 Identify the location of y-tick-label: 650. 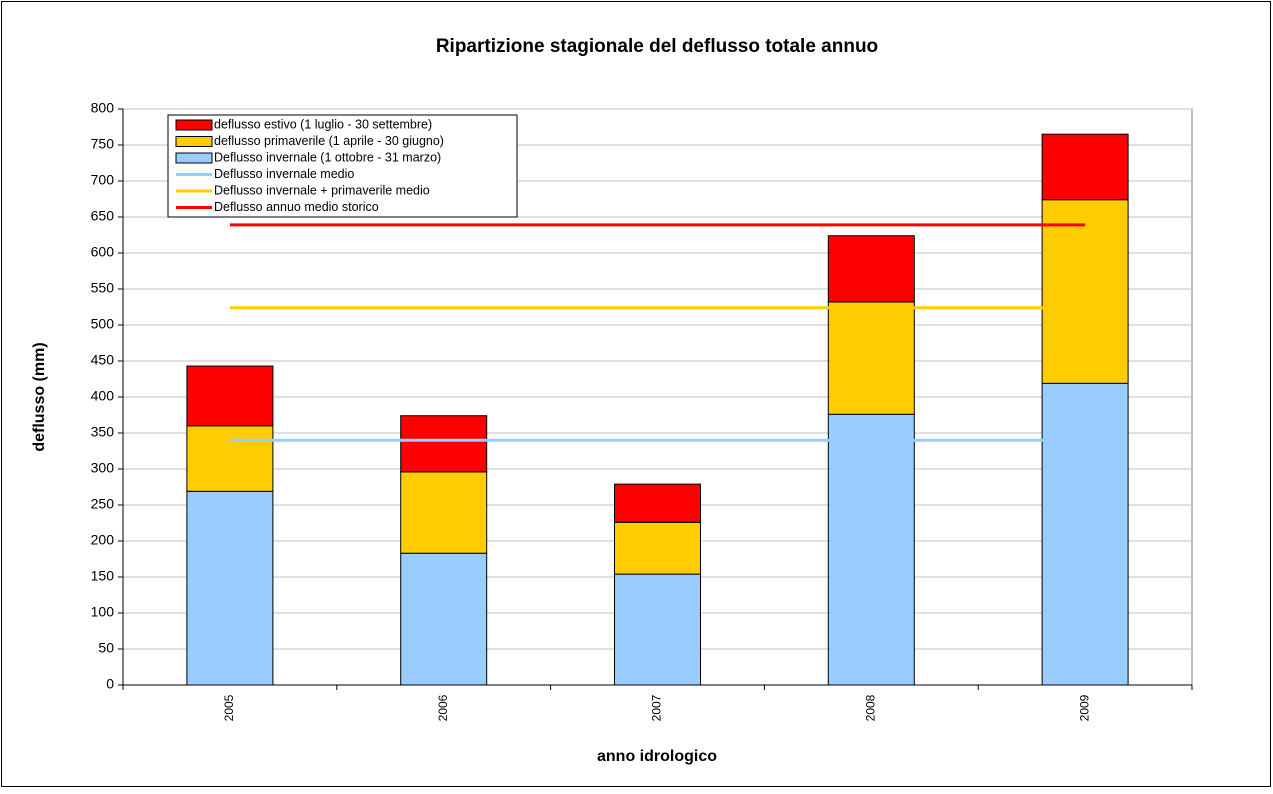
(103, 216).